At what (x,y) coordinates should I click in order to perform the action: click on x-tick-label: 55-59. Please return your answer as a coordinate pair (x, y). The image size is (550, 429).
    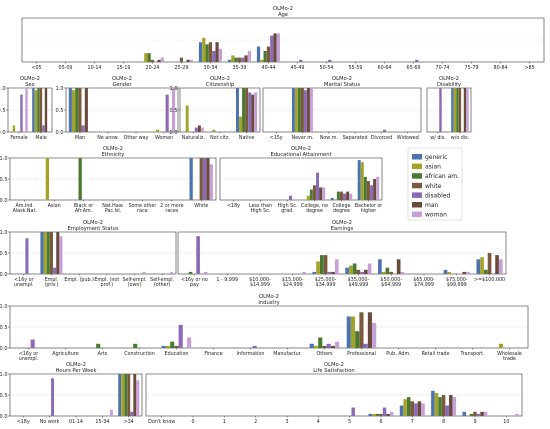
    Looking at the image, I should click on (356, 68).